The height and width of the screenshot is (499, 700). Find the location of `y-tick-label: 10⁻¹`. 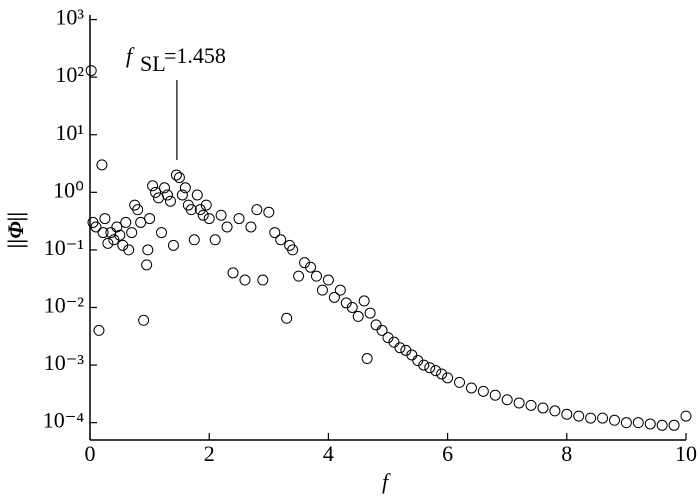

y-tick-label: 10⁻¹ is located at coordinates (64, 247).